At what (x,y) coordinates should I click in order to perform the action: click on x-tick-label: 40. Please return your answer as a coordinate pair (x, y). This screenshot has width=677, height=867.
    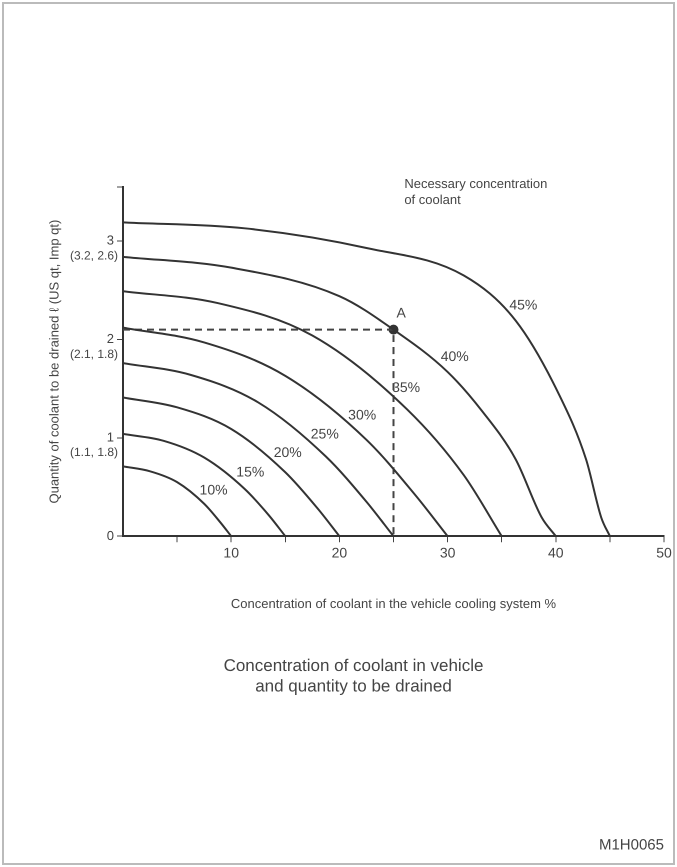
    Looking at the image, I should click on (556, 552).